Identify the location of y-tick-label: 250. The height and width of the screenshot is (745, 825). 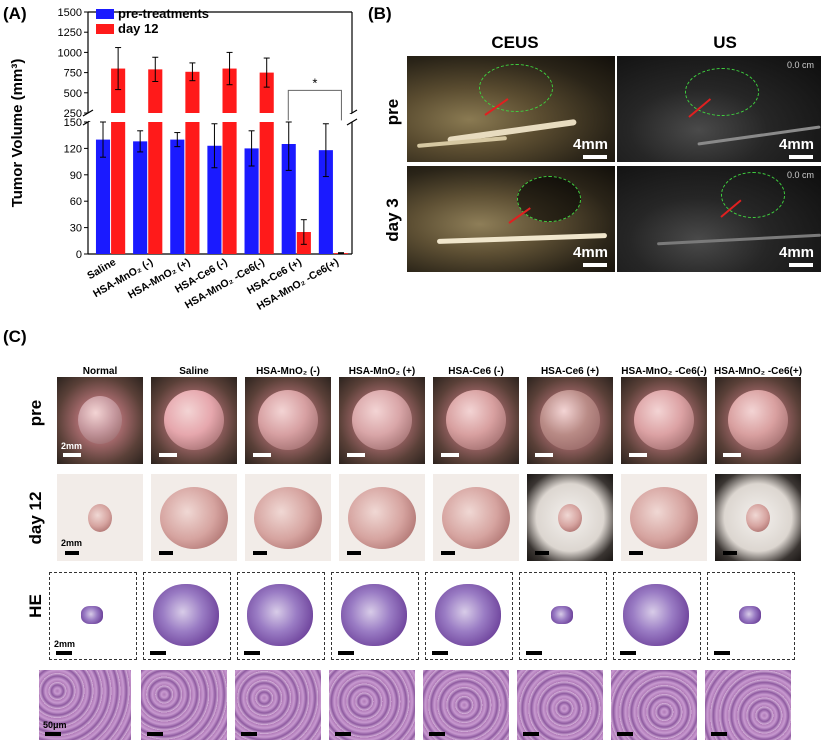
(73, 114).